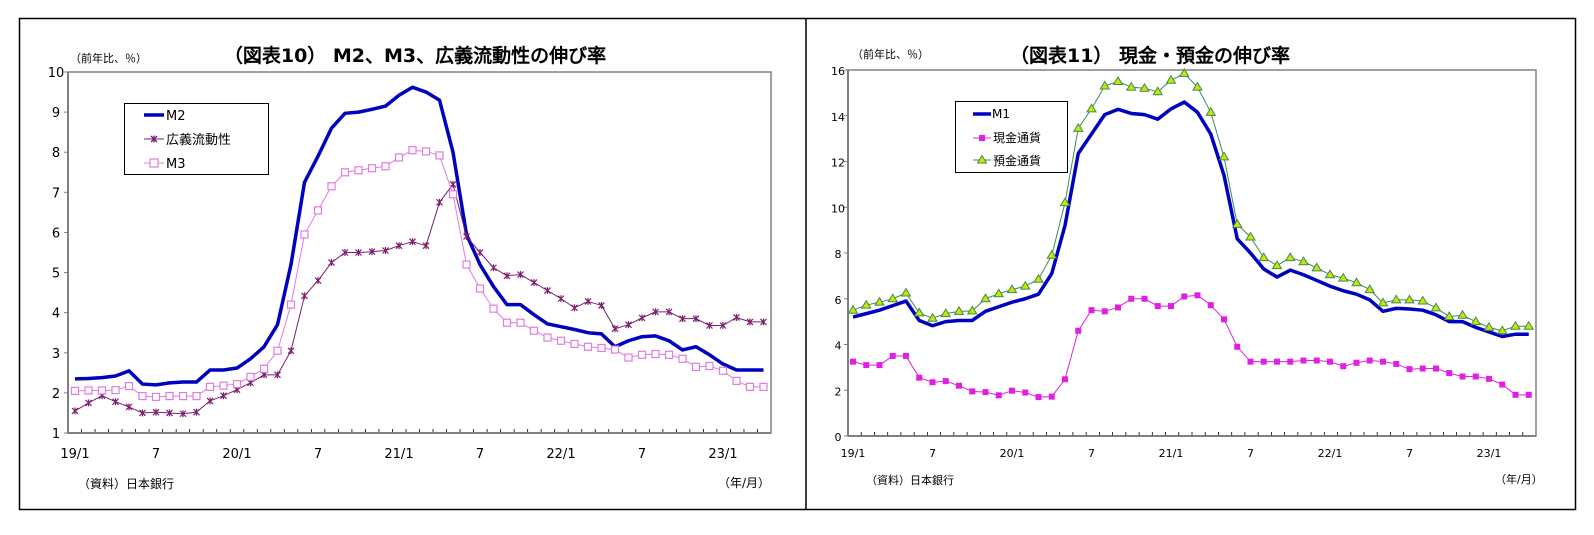 The image size is (1594, 535). What do you see at coordinates (198, 140) in the screenshot?
I see `legend-label-liquidity: 広義流動性` at bounding box center [198, 140].